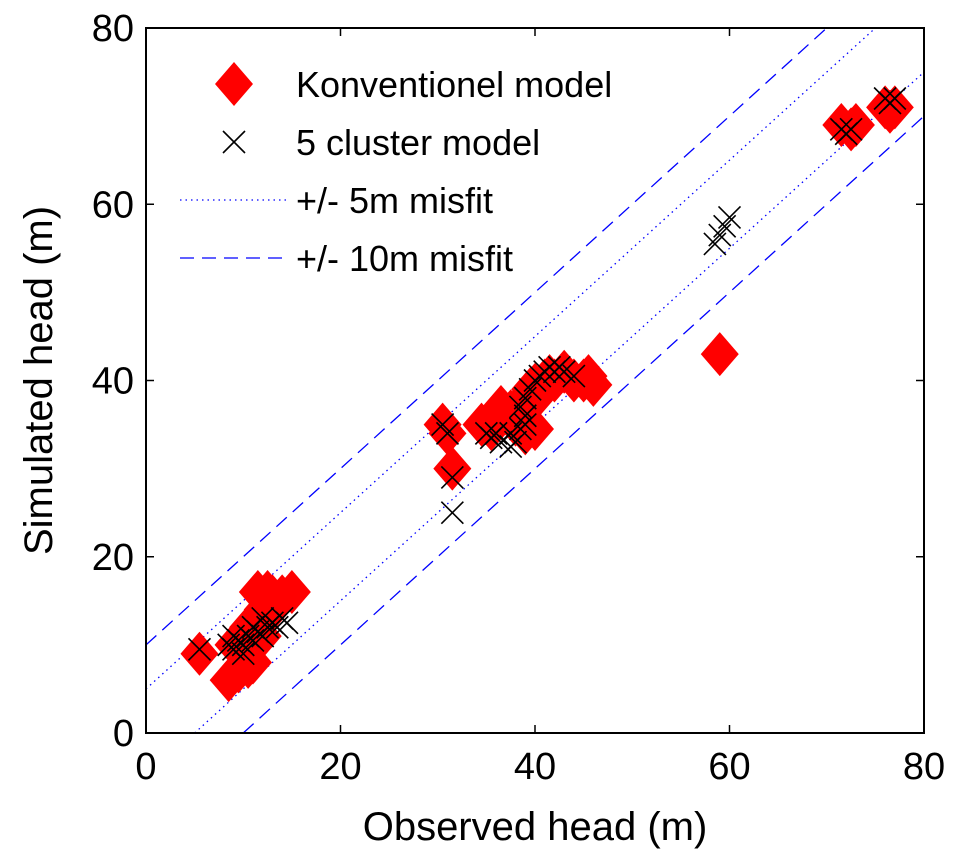 This screenshot has height=850, width=955. I want to click on x-tick-label: 60, so click(729, 767).